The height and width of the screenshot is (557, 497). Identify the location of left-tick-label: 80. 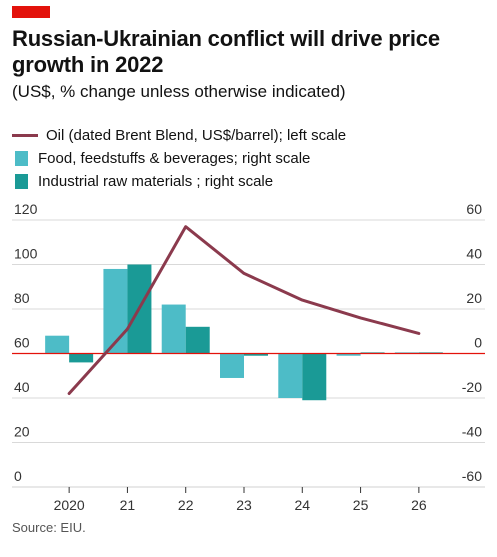
(22, 298).